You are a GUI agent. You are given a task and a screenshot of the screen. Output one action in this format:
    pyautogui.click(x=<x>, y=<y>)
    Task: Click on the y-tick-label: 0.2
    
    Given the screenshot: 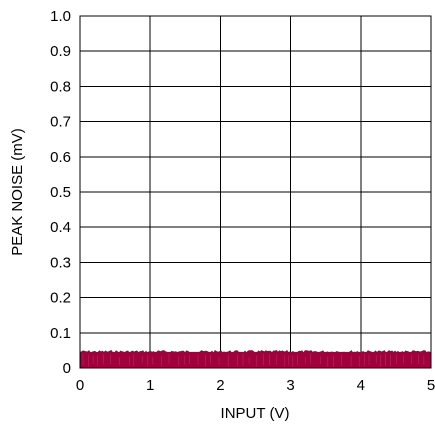 What is the action you would take?
    pyautogui.click(x=60, y=298)
    